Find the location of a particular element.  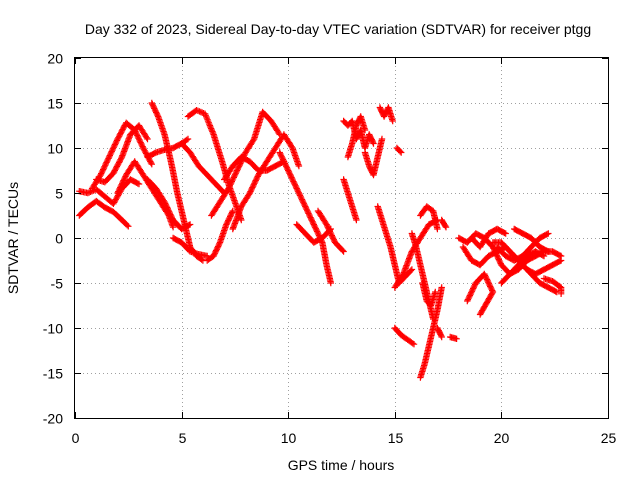

series-arc-r is located at coordinates (330, 231).